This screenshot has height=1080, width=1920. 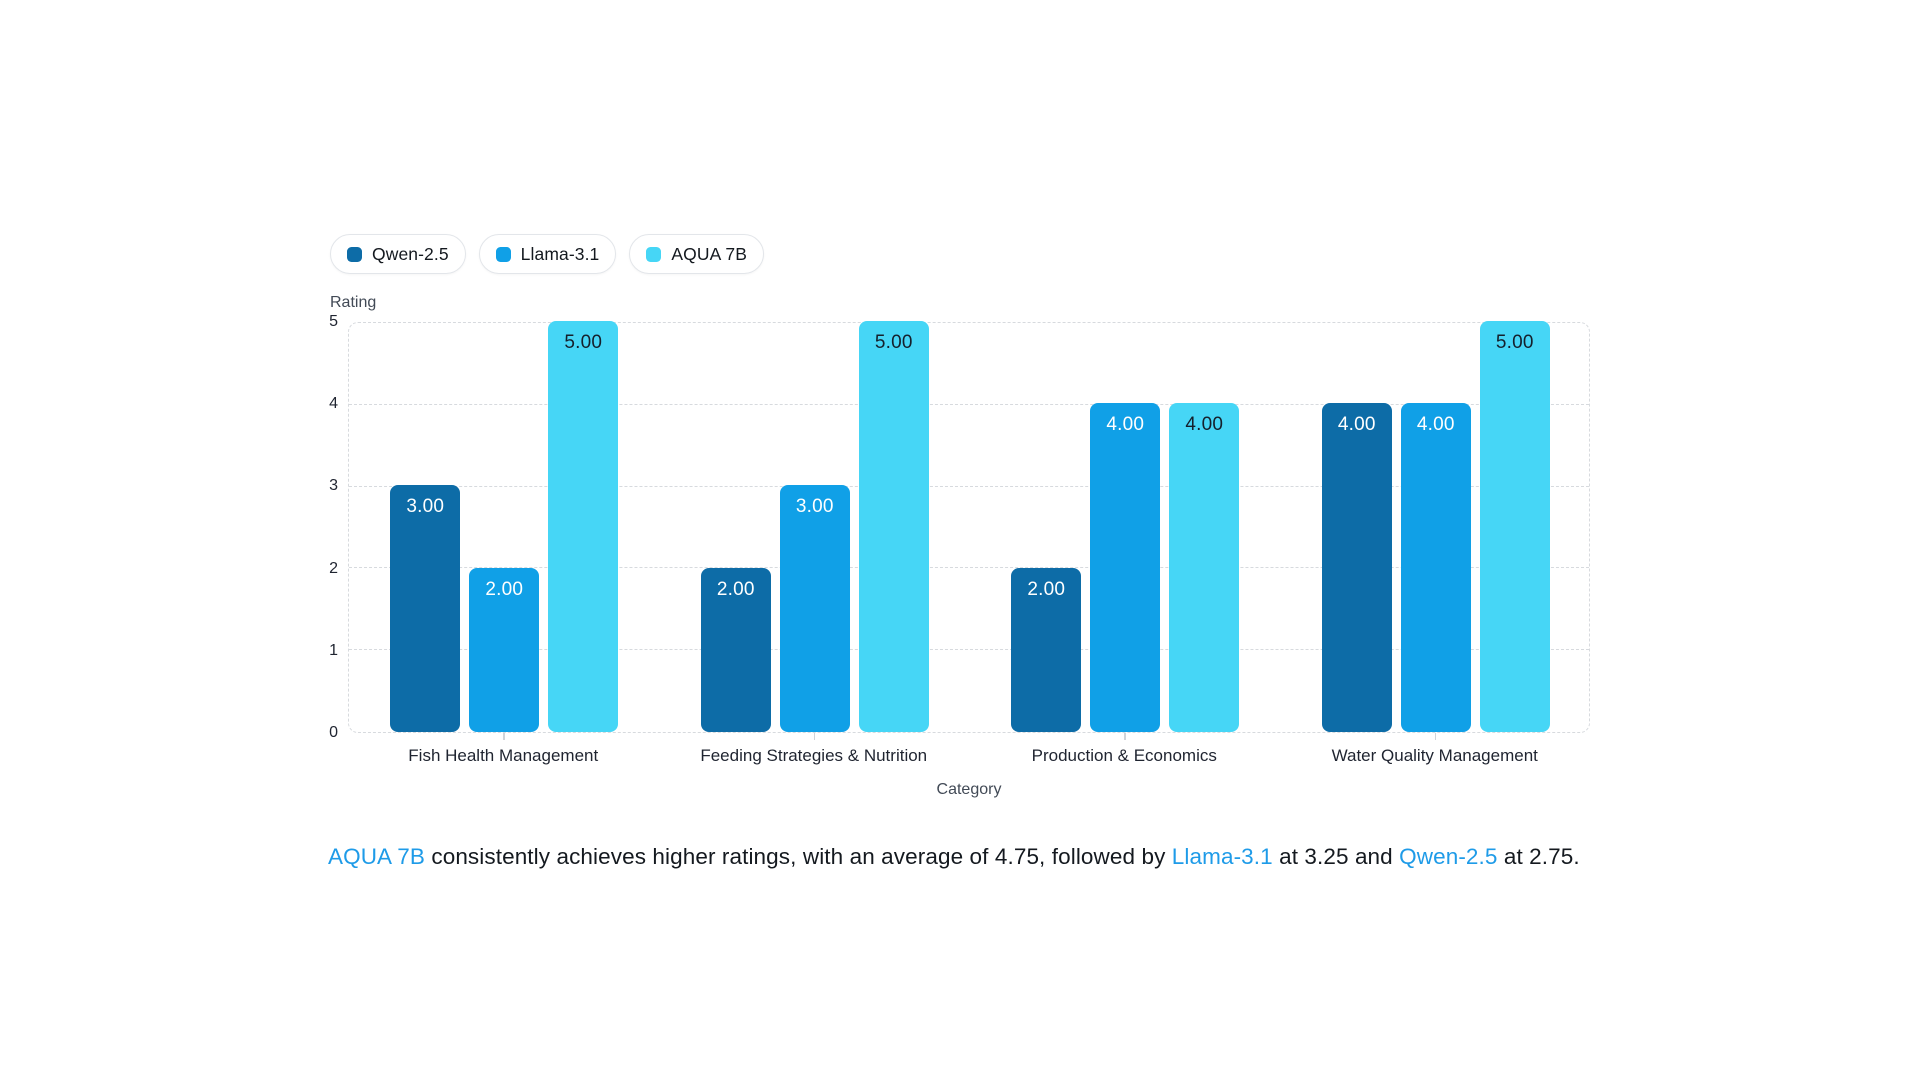 What do you see at coordinates (333, 568) in the screenshot?
I see `y-tick-label: 2` at bounding box center [333, 568].